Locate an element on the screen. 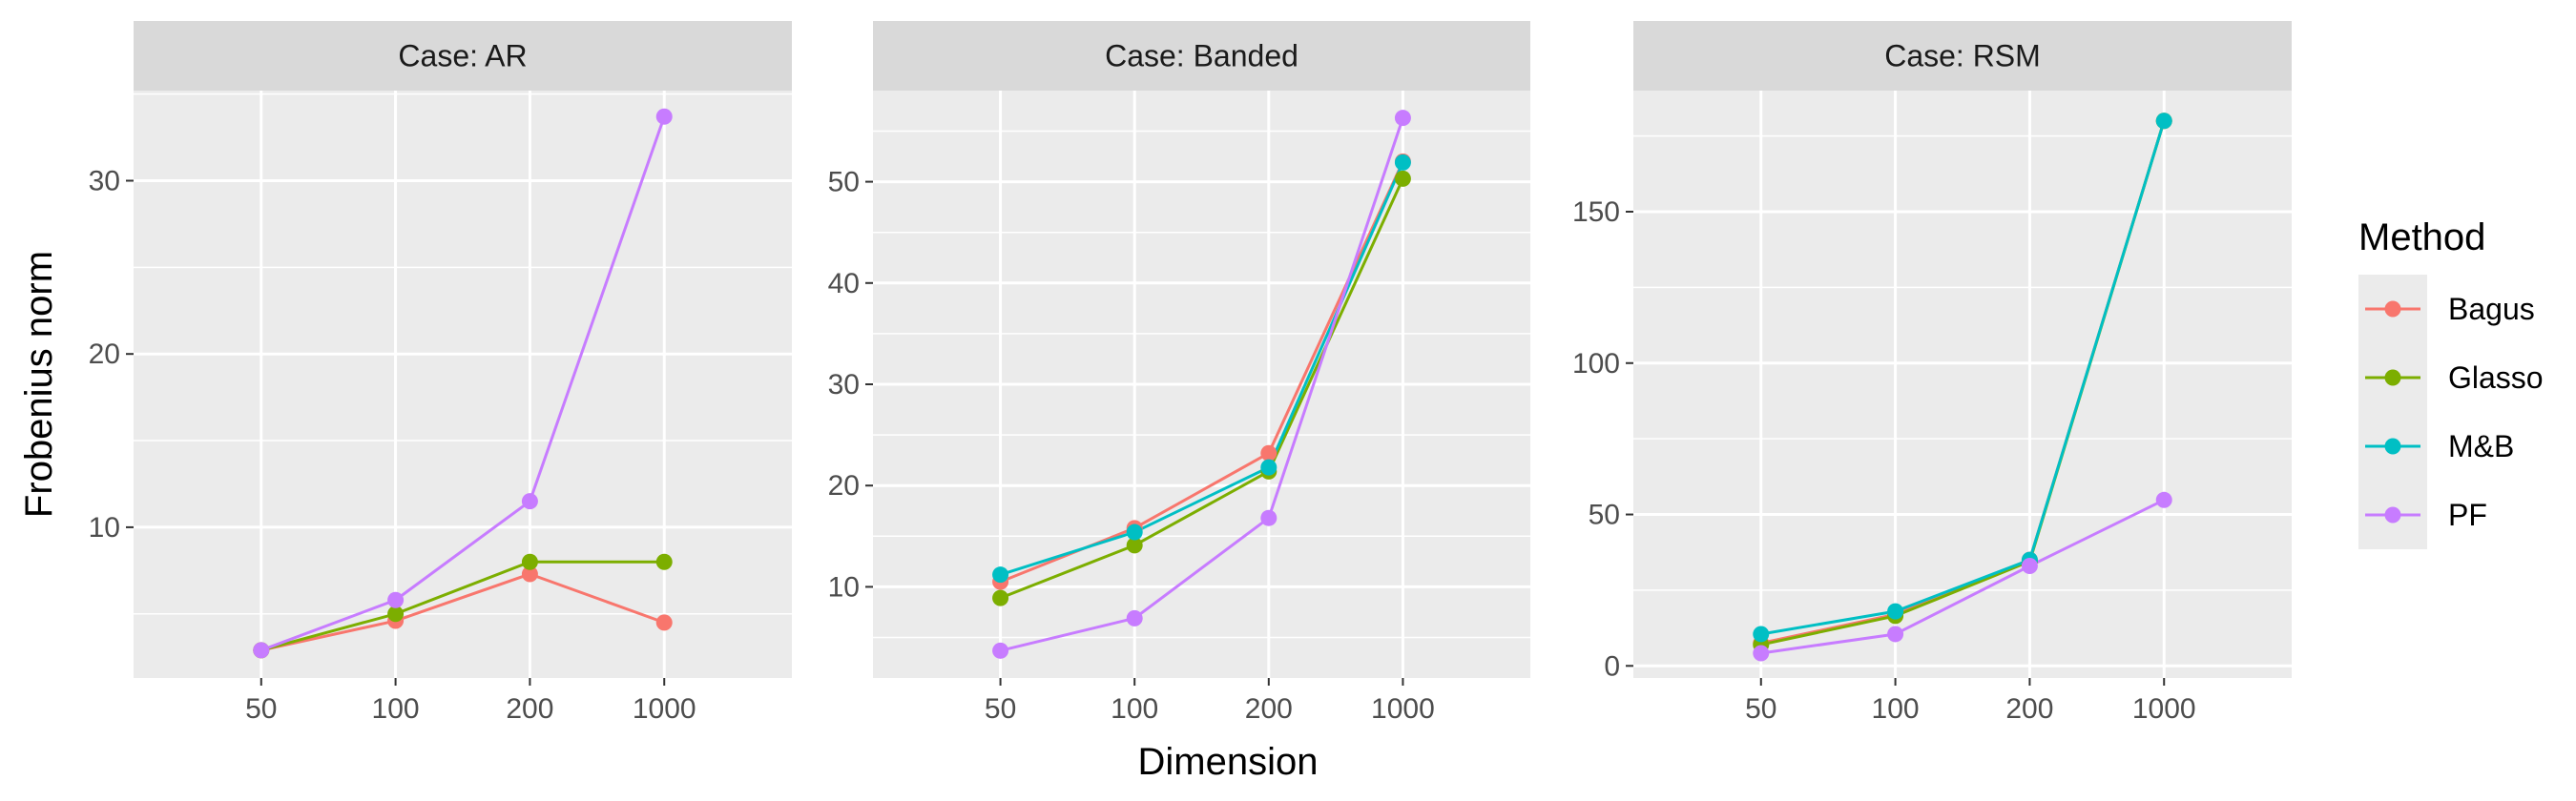 Image resolution: width=2576 pixels, height=801 pixels. series-line-m-b is located at coordinates (1963, 378).